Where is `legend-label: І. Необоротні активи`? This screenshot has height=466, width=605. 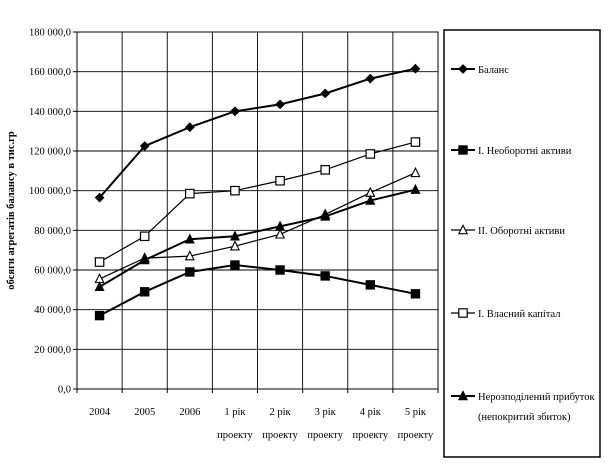
legend-label: І. Необоротні активи is located at coordinates (525, 151).